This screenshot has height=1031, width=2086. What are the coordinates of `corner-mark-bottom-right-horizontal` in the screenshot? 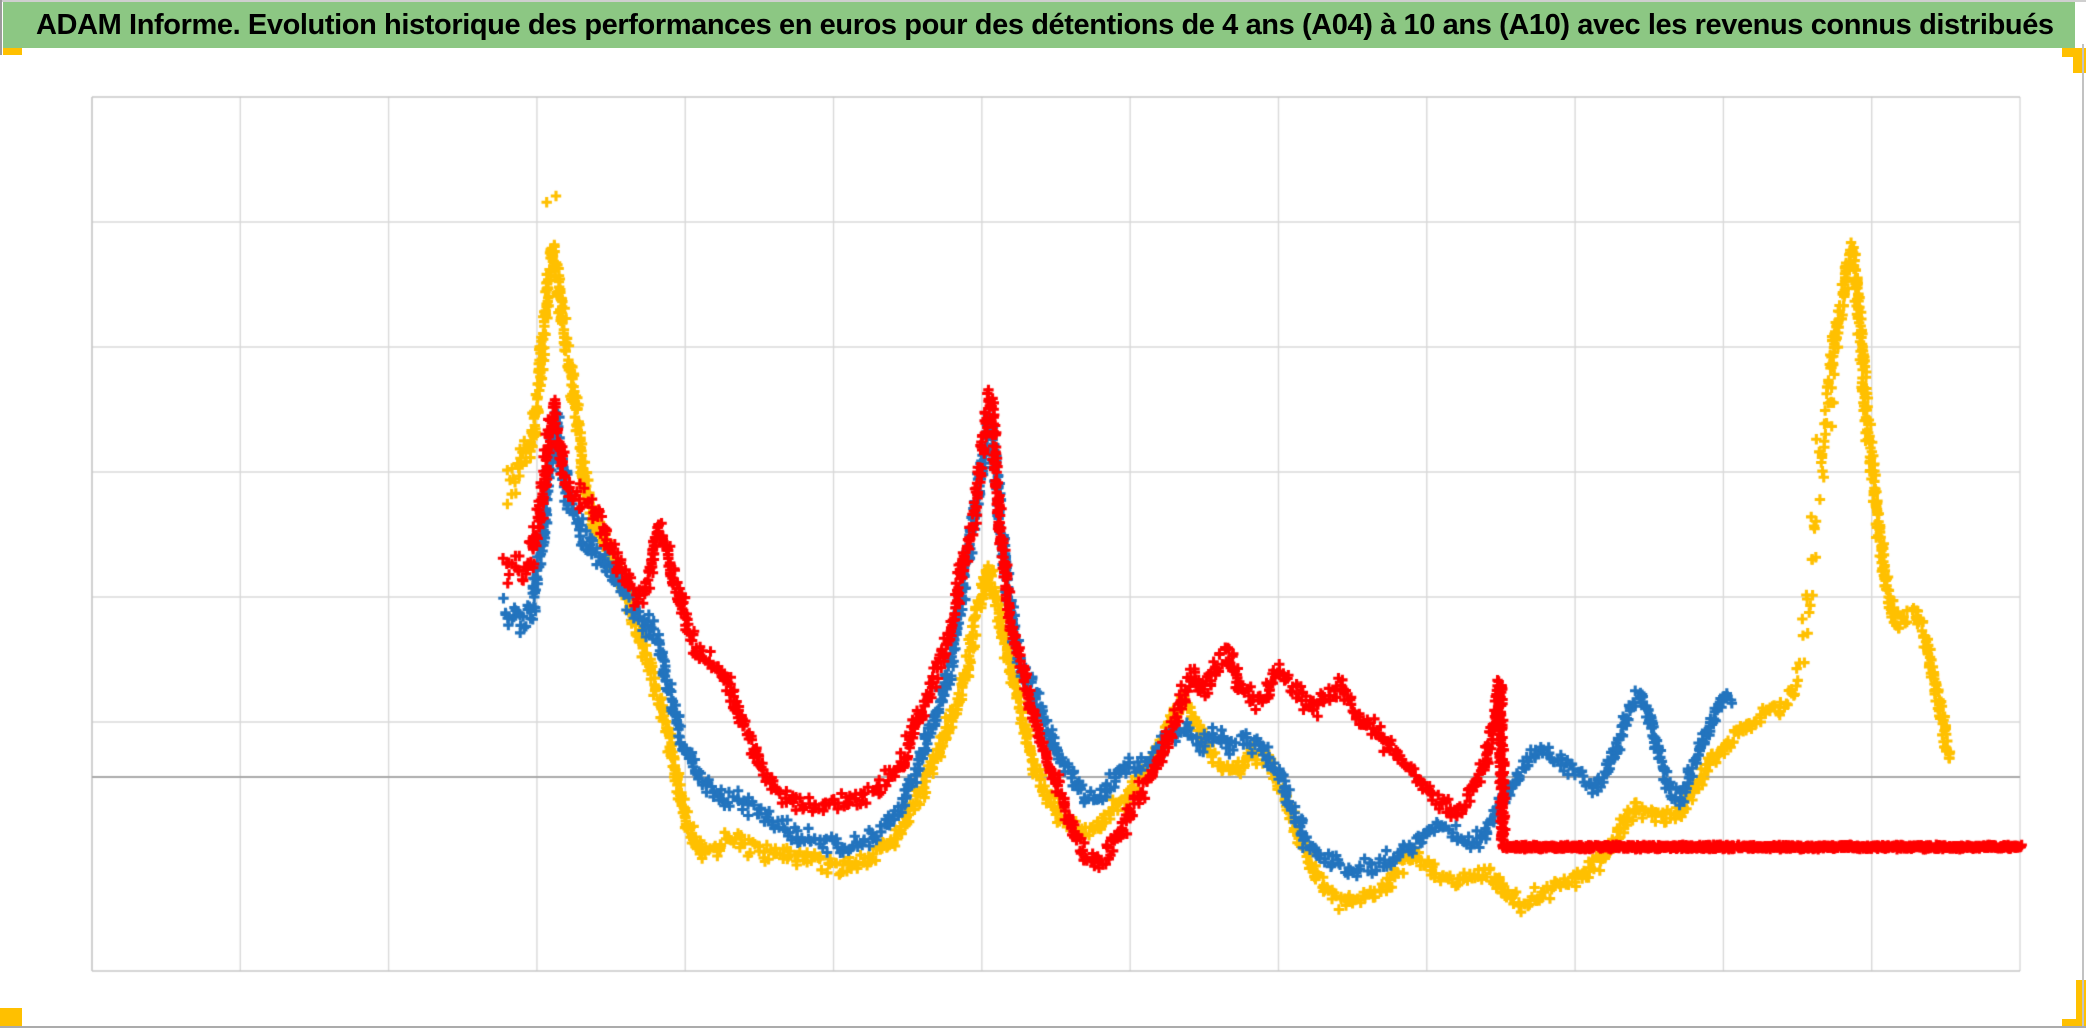 It's located at (2074, 1023).